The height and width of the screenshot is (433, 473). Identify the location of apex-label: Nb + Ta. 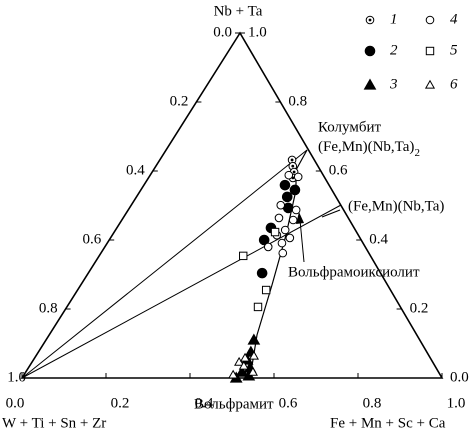
(238, 11).